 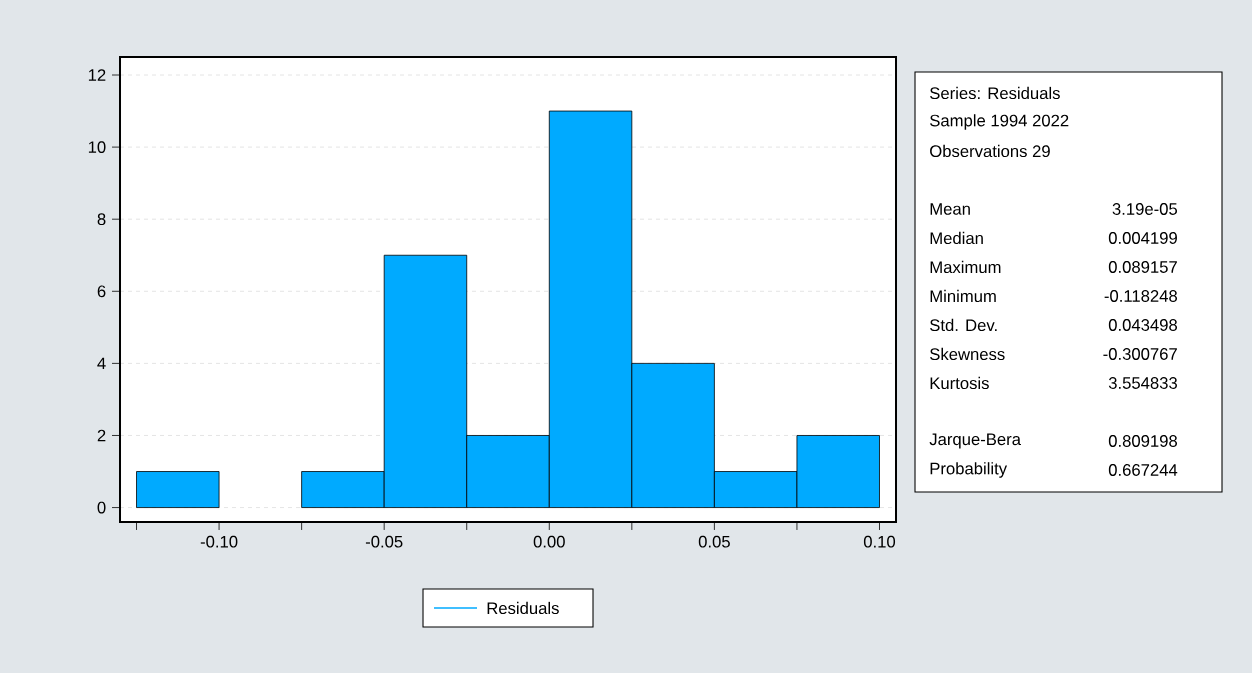 What do you see at coordinates (1145, 209) in the screenshot?
I see `text: 3.19e-05` at bounding box center [1145, 209].